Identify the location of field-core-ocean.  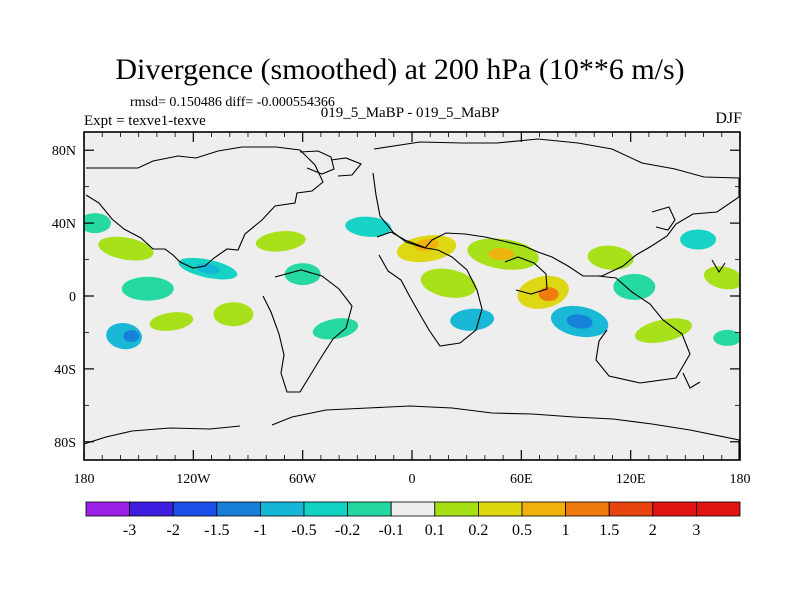
(548, 294).